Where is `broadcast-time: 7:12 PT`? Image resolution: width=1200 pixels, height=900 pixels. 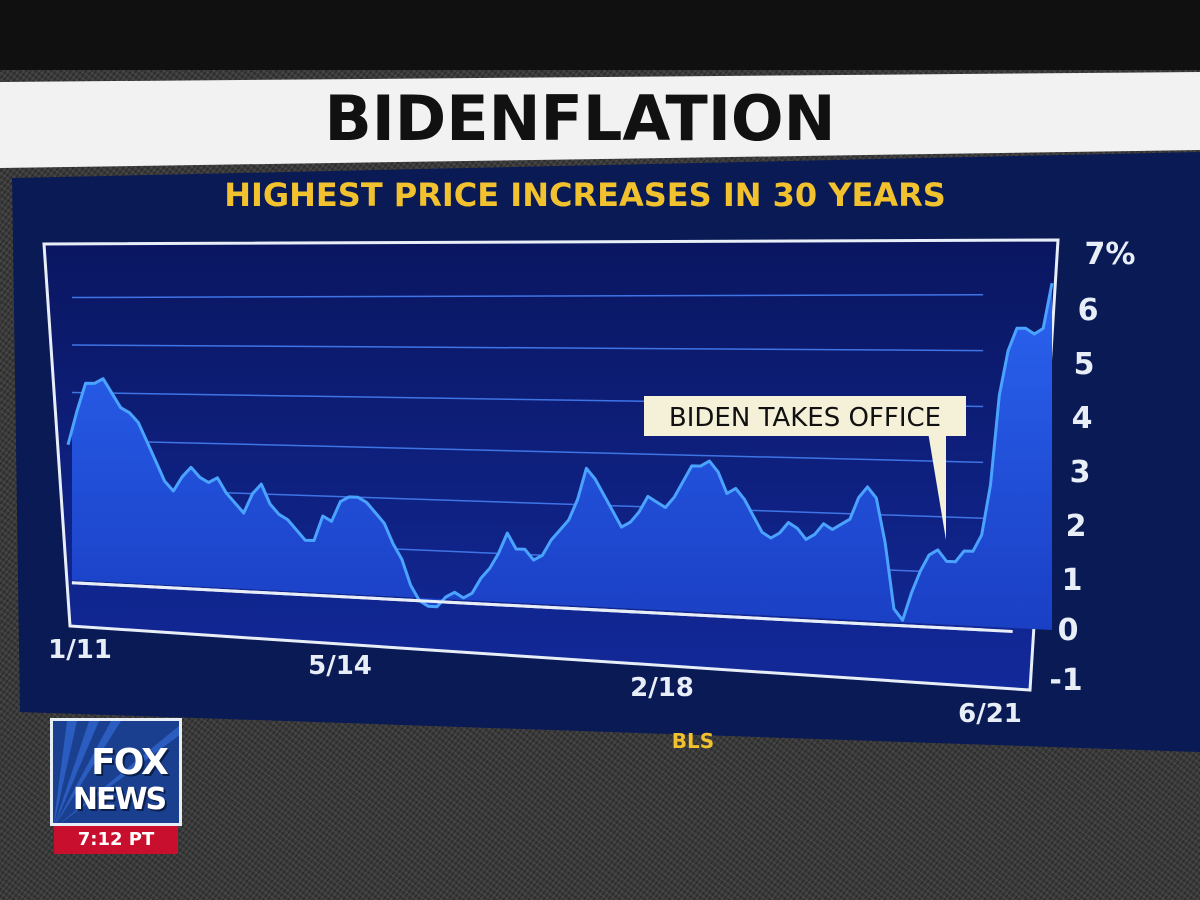
broadcast-time: 7:12 PT is located at coordinates (116, 840).